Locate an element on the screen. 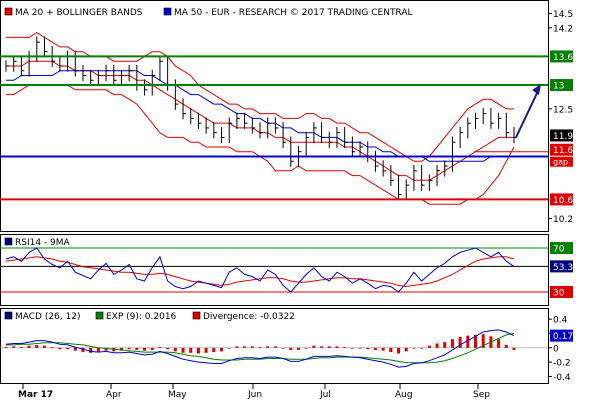  price-axis-label: 14.5 is located at coordinates (563, 15).